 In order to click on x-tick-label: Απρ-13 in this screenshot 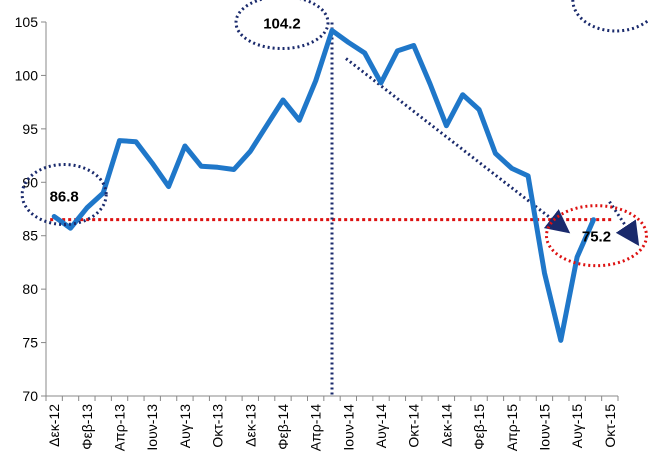, I will do `click(120, 427)`.